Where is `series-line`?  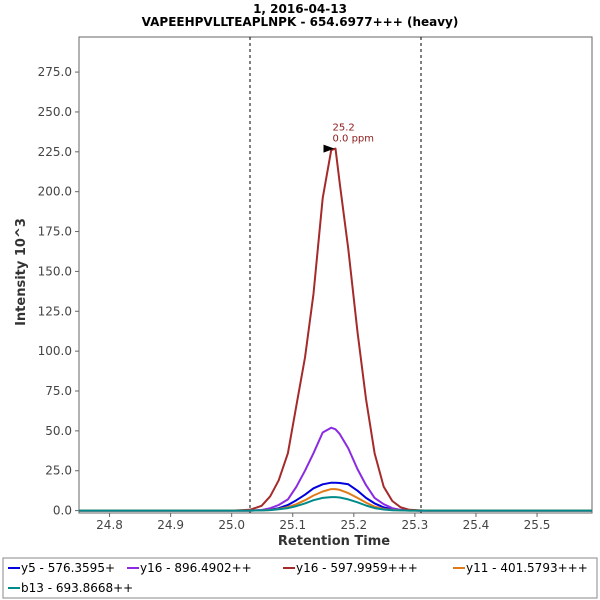
series-line is located at coordinates (335, 504).